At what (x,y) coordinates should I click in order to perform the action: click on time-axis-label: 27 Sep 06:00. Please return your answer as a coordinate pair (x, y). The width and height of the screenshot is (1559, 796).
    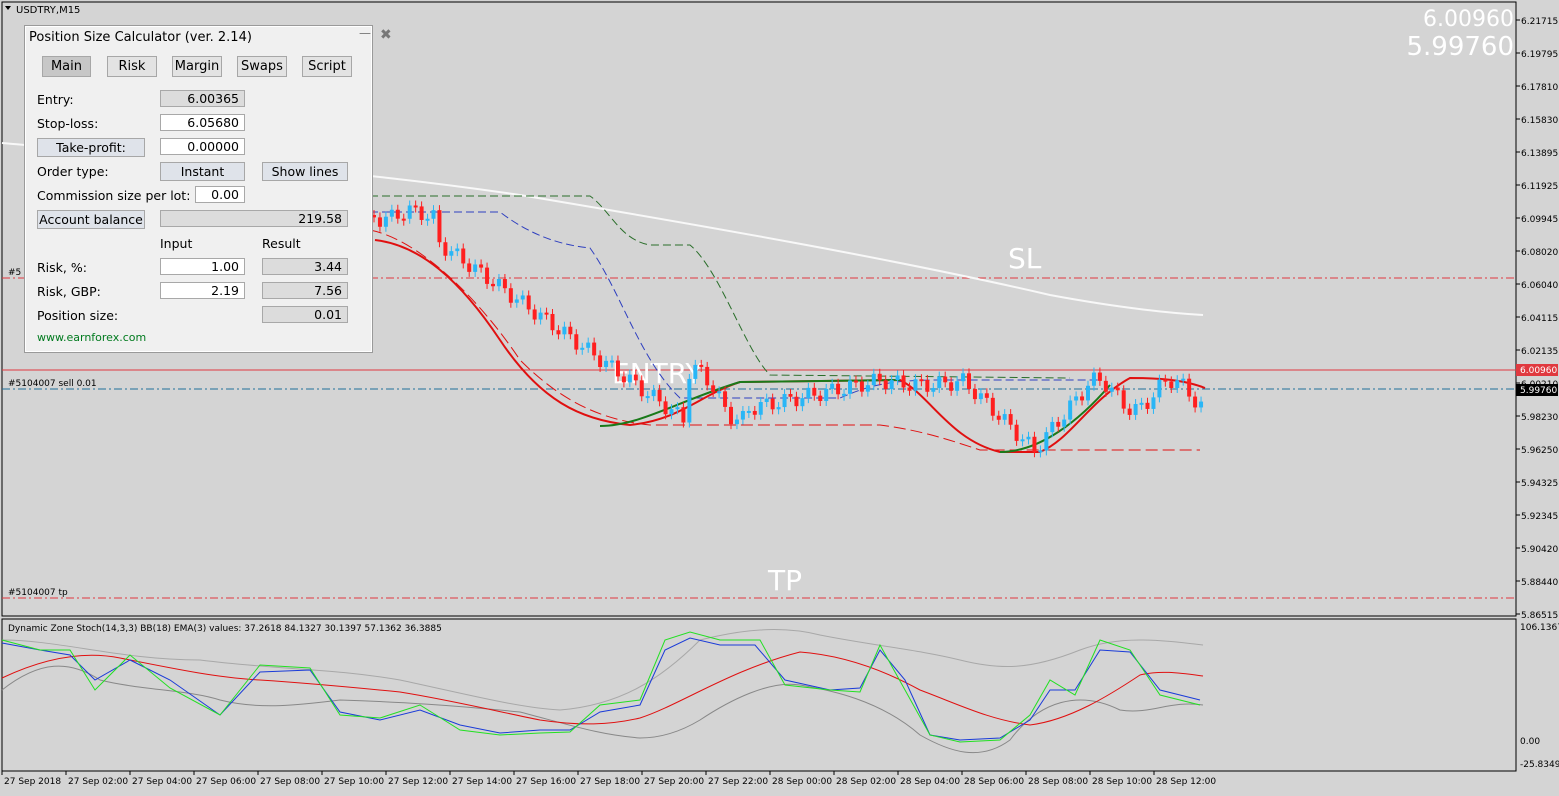
    Looking at the image, I should click on (226, 782).